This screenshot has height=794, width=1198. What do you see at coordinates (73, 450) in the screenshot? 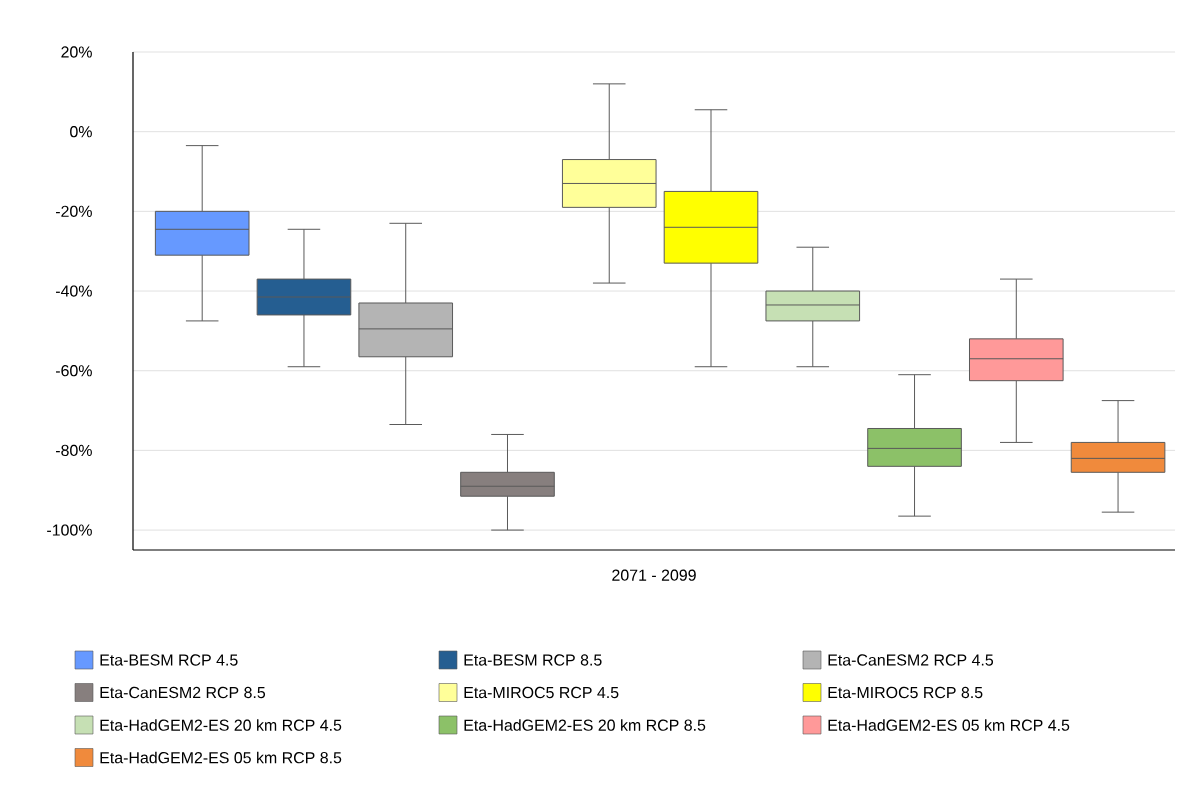
I see `y-tick-label: -80%` at bounding box center [73, 450].